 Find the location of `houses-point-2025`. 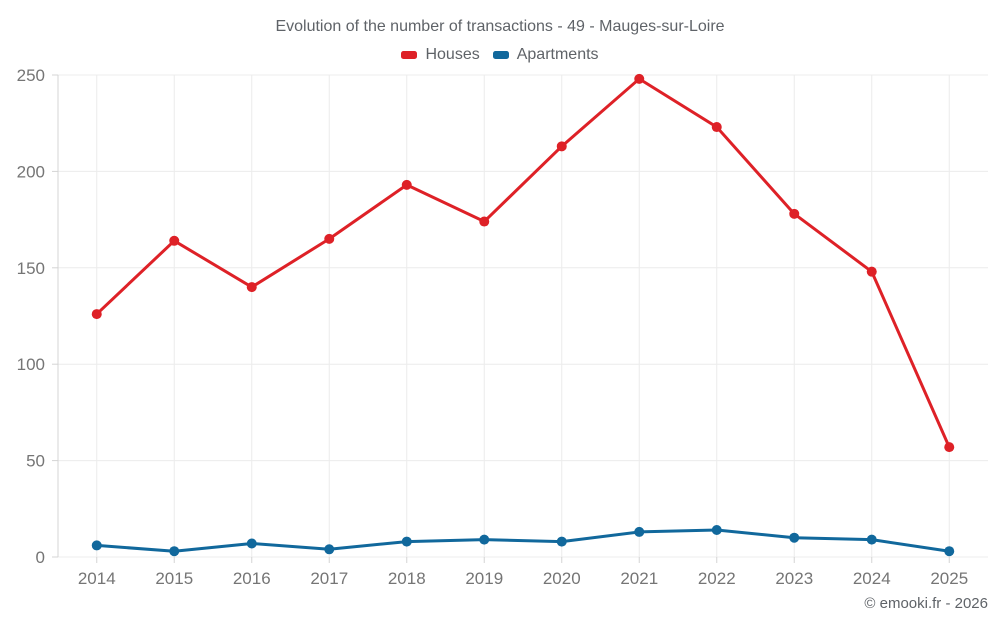

houses-point-2025 is located at coordinates (949, 447).